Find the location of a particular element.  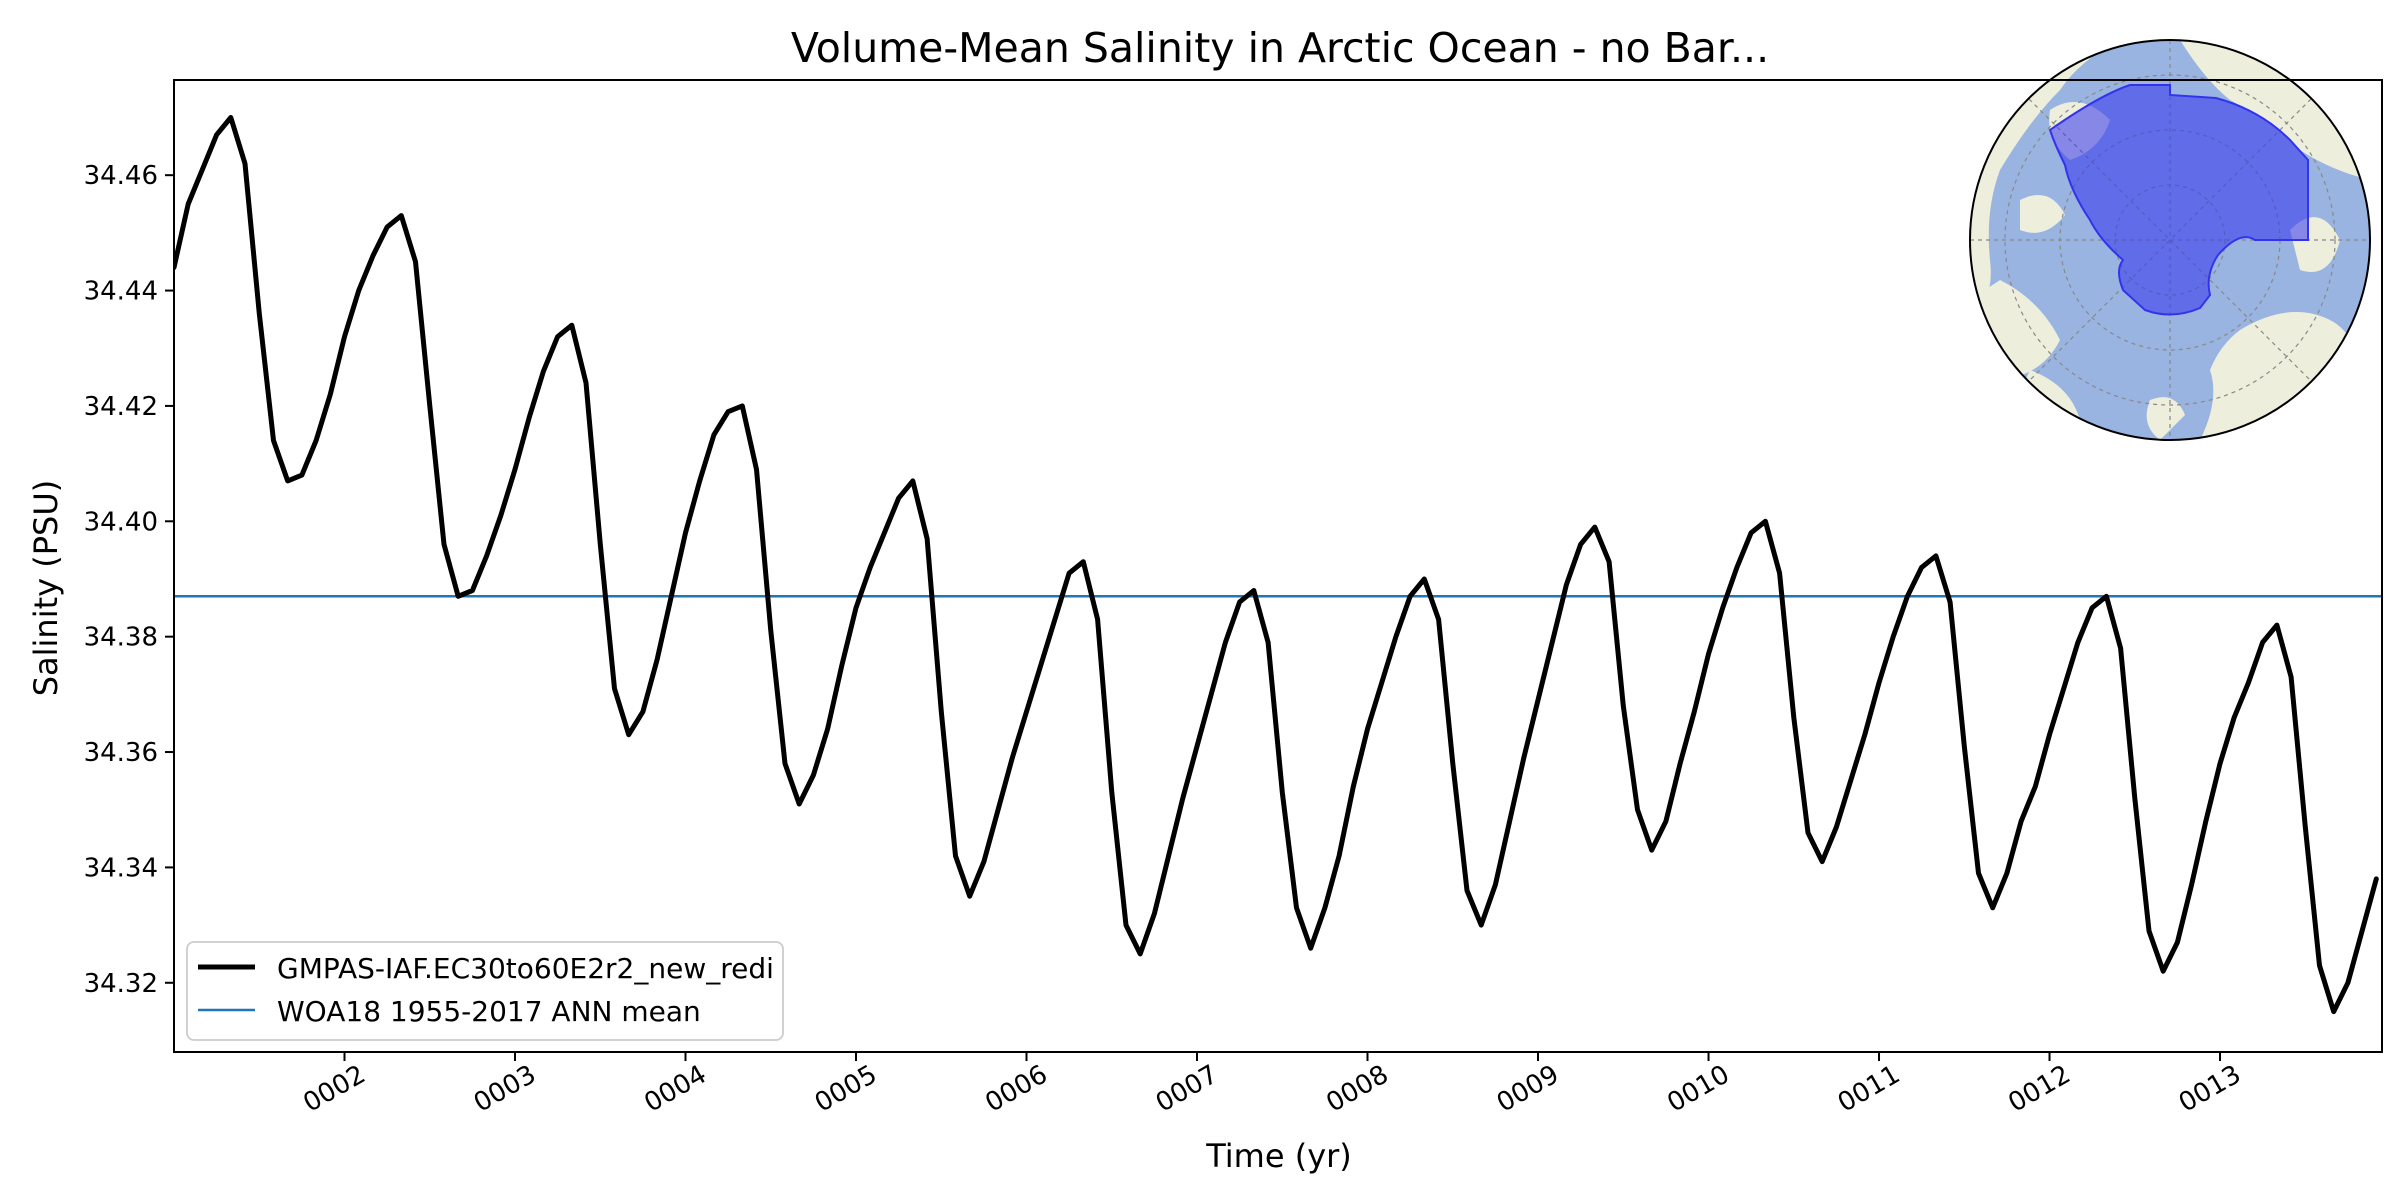

y-tick-label: 34.40 is located at coordinates (121, 522).